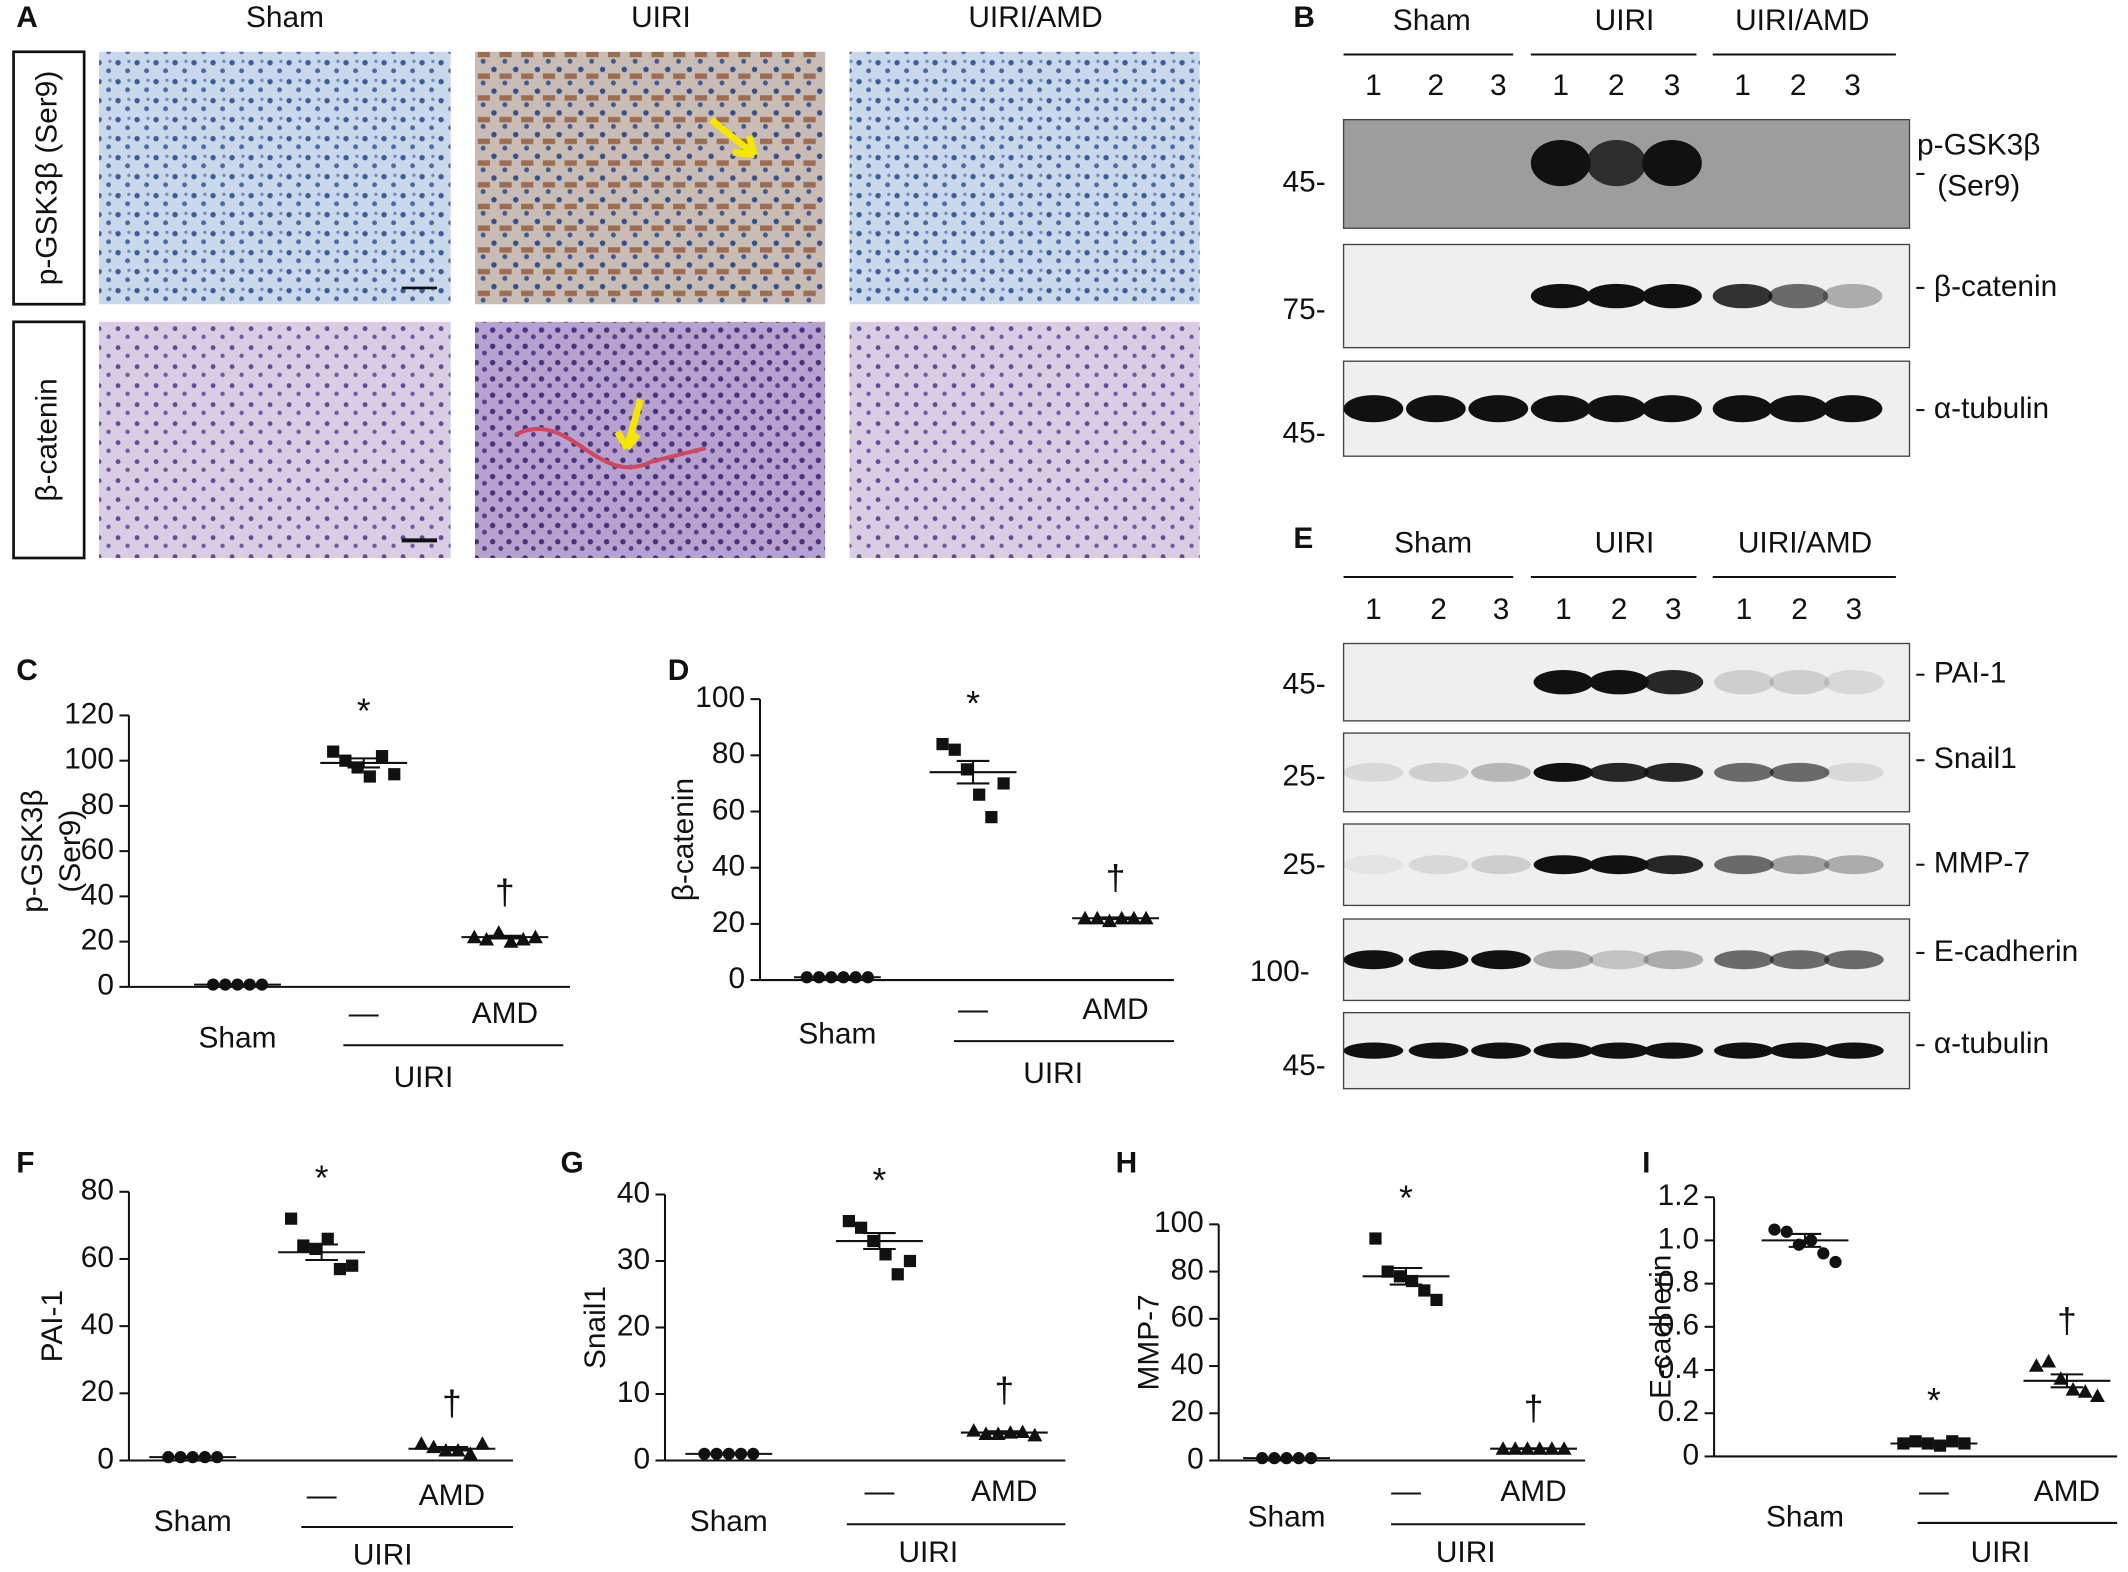 This screenshot has height=1572, width=2128. Describe the element at coordinates (1406, 1491) in the screenshot. I see `x-tick-label: —` at that location.